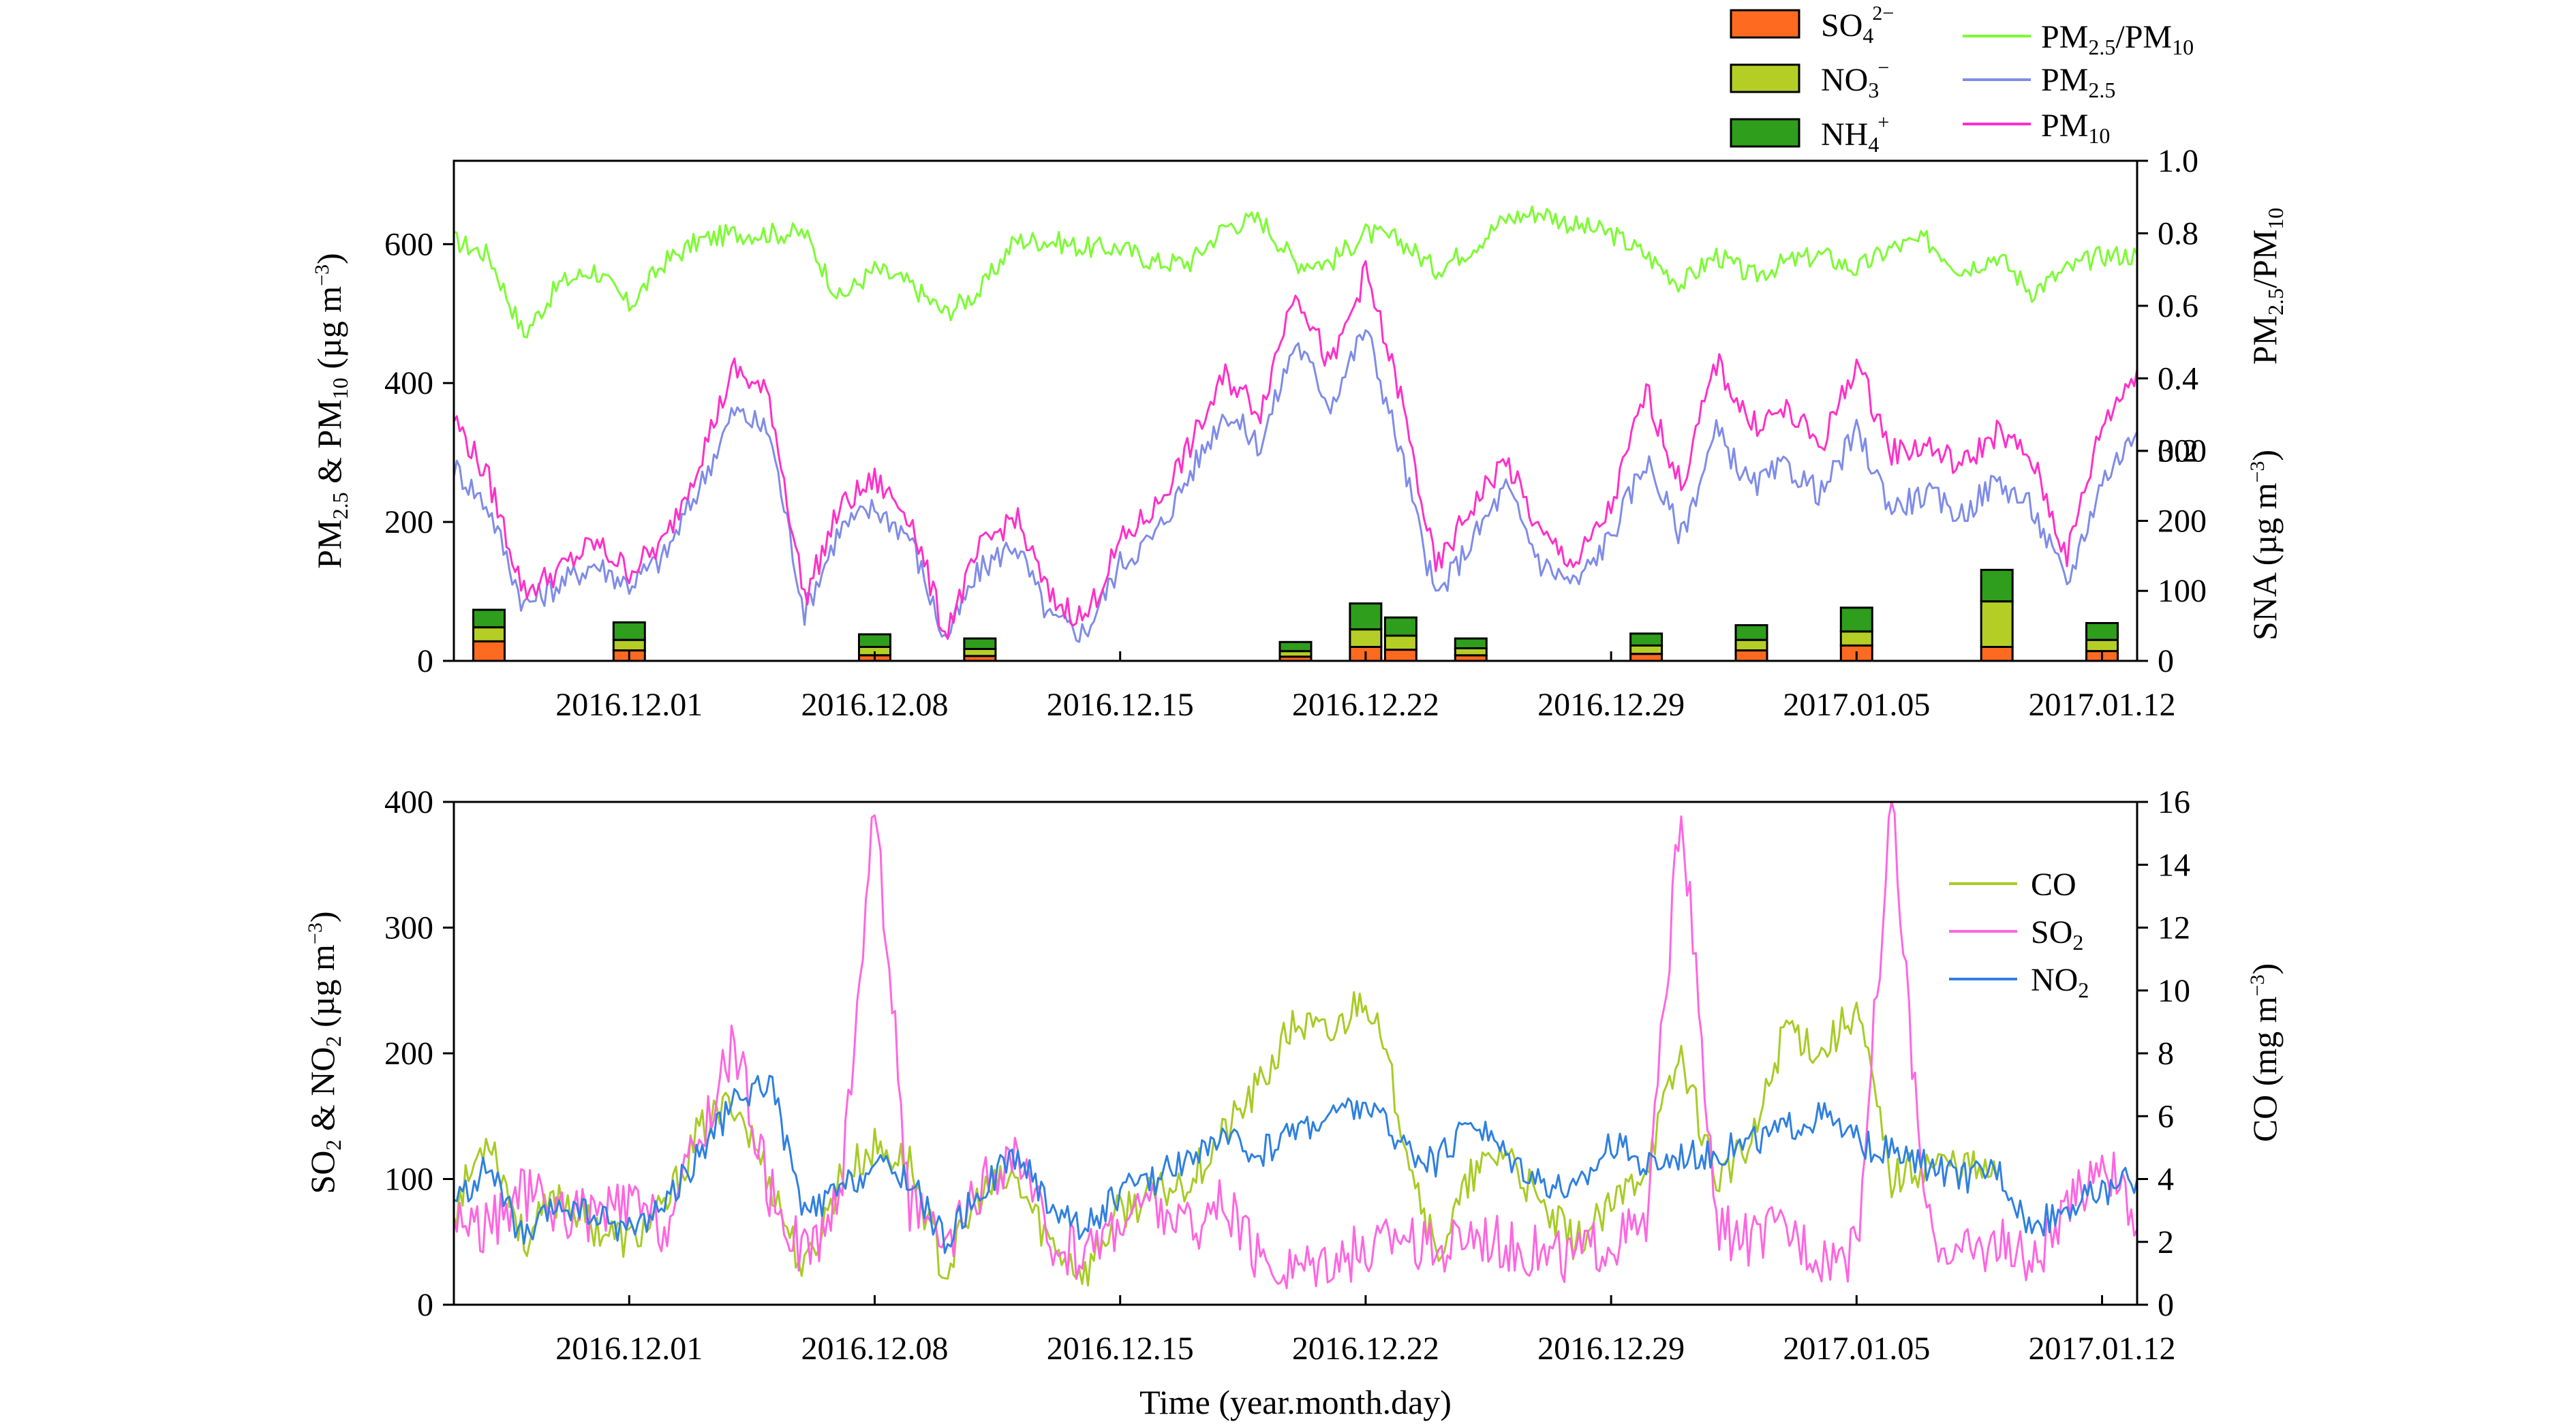 This screenshot has width=2576, height=1426. I want to click on bottom-y-left-ticks: 0 100 200 300 400, so click(419, 1053).